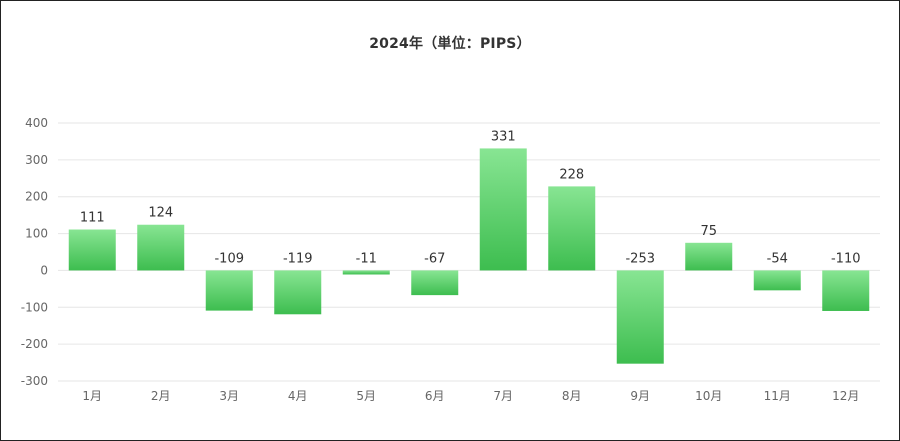 The width and height of the screenshot is (900, 441). Describe the element at coordinates (434, 258) in the screenshot. I see `data-label: -67` at that location.